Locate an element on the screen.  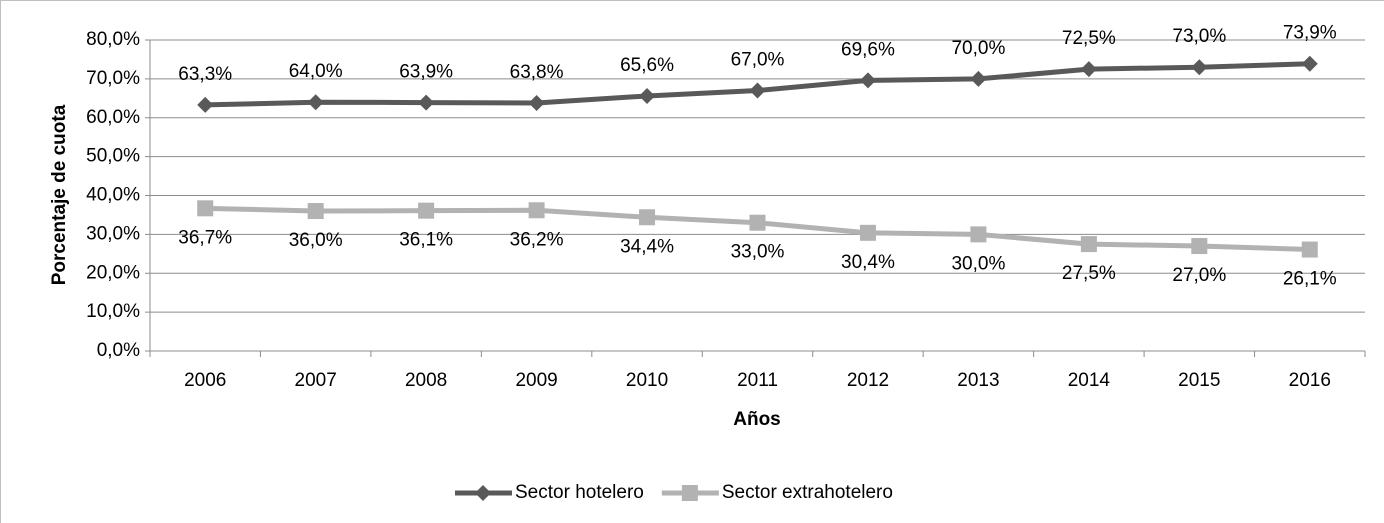
data-label: 63,8% is located at coordinates (537, 72).